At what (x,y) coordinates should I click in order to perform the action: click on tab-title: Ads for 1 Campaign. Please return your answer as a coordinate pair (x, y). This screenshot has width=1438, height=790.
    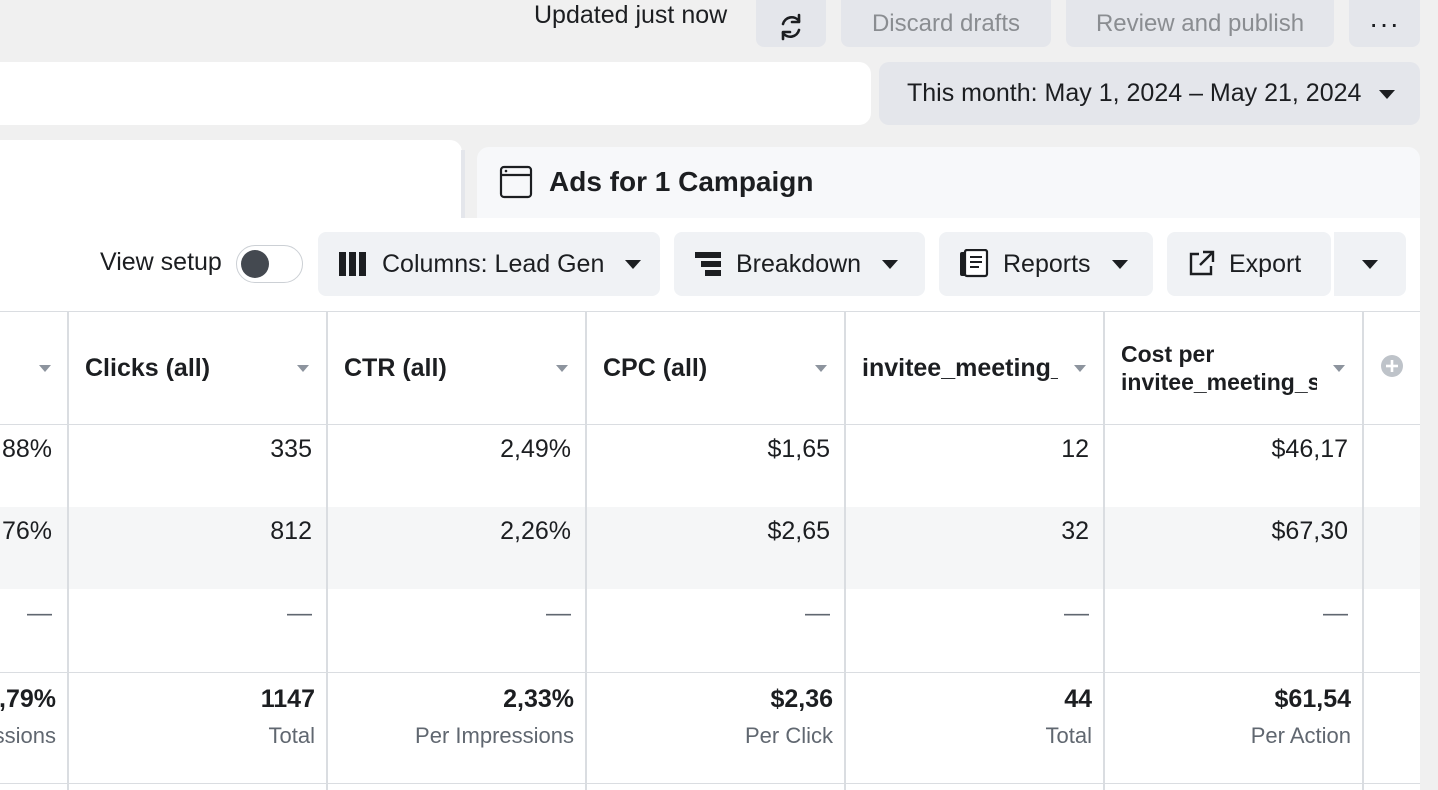
    Looking at the image, I should click on (681, 181).